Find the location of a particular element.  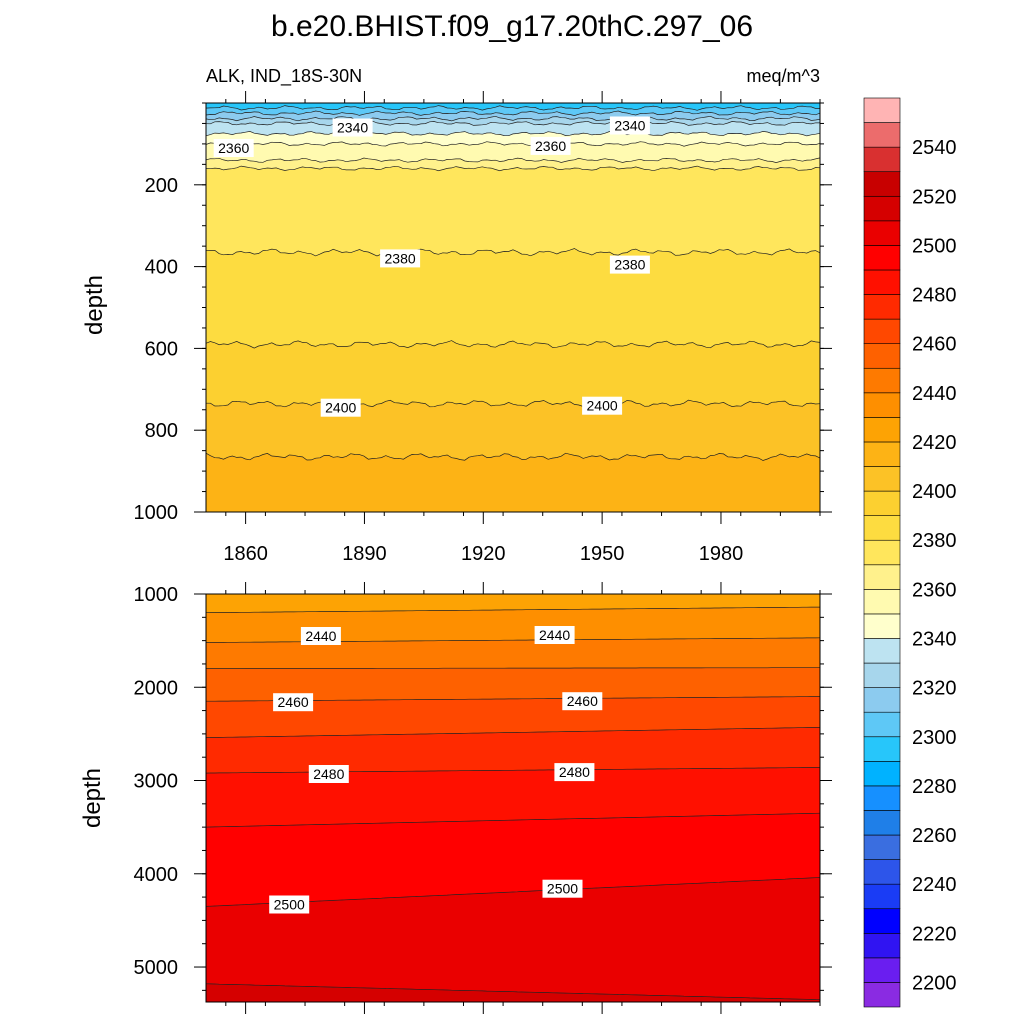

colorbar-tick-label: 2260 is located at coordinates (934, 836).